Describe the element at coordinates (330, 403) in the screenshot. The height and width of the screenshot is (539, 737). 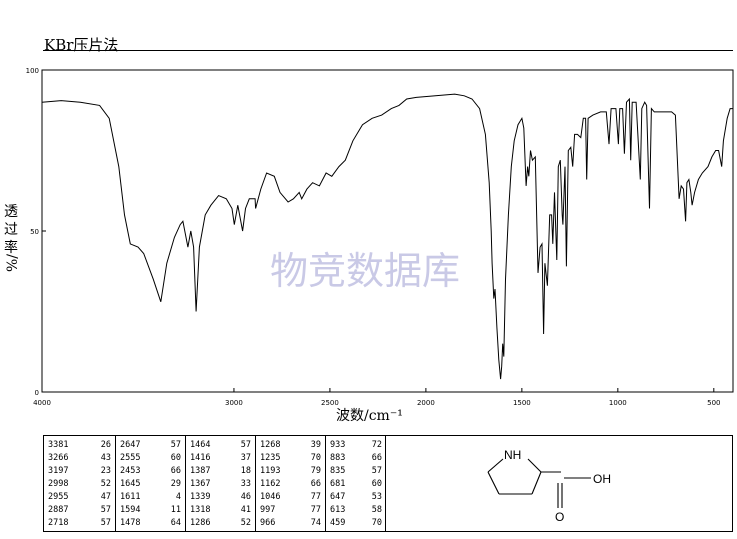
I see `x-tick-label: 2500` at that location.